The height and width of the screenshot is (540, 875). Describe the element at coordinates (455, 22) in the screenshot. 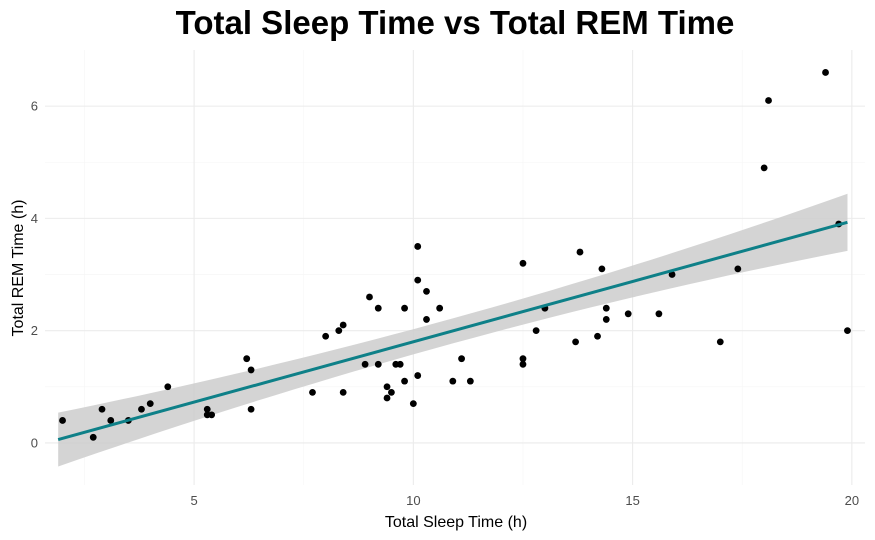

I see `chart-title: Total Sleep Time vs Total REM Time` at that location.